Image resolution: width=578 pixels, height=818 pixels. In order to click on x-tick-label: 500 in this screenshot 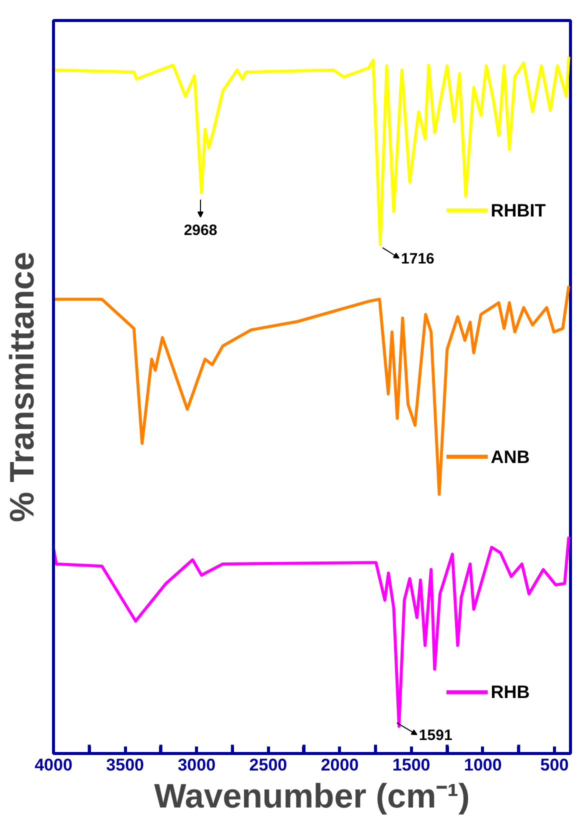, I will do `click(554, 765)`.